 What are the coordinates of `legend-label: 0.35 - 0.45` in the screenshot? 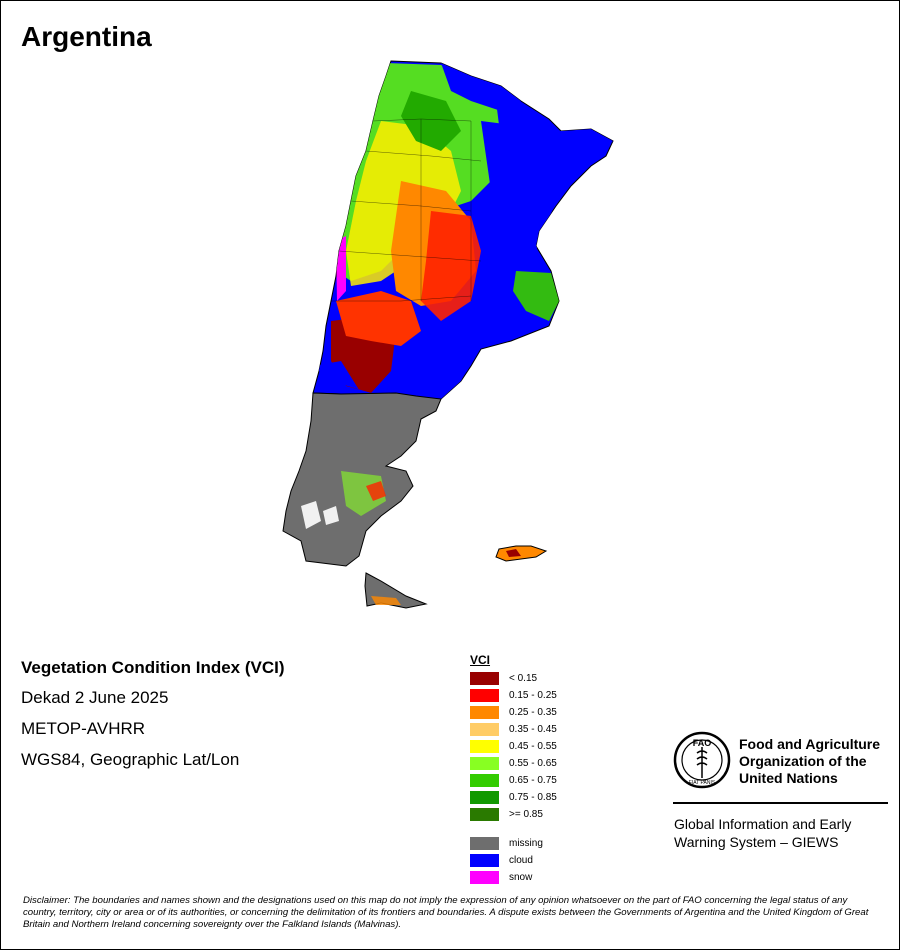 It's located at (533, 729).